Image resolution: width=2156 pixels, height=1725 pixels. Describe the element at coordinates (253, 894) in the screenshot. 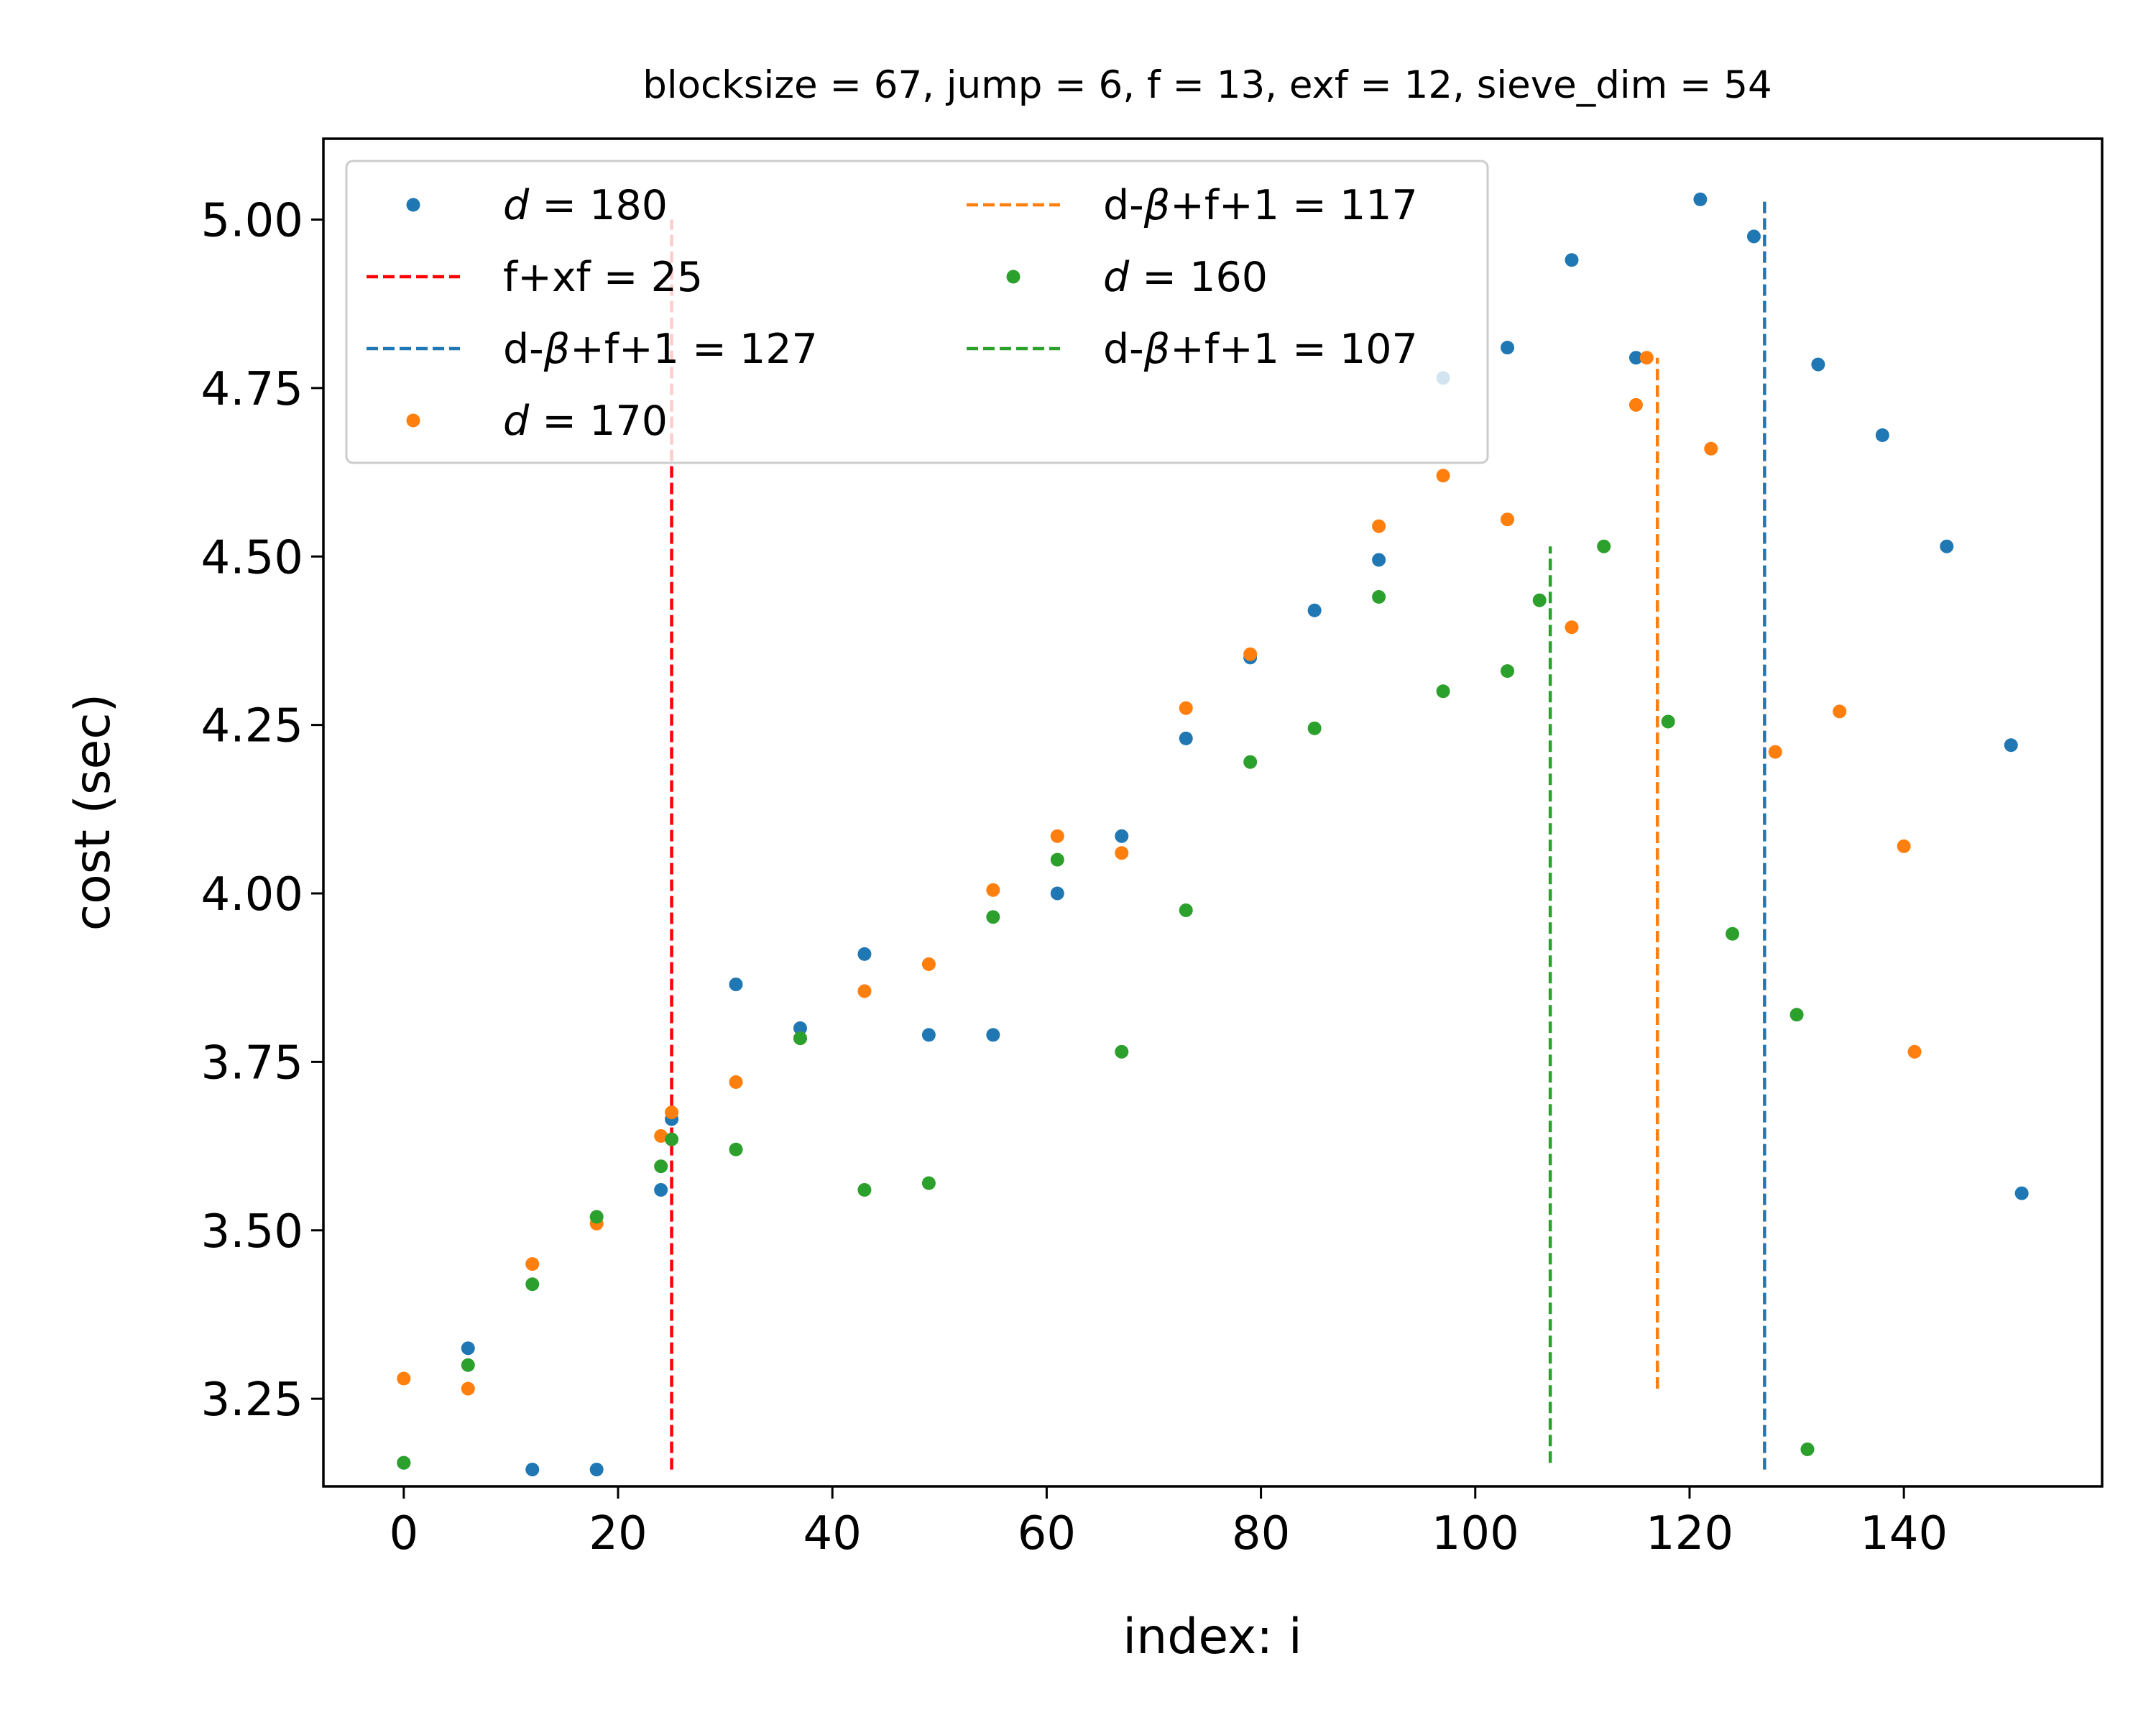

I see `y-tick-label: 4.00` at that location.